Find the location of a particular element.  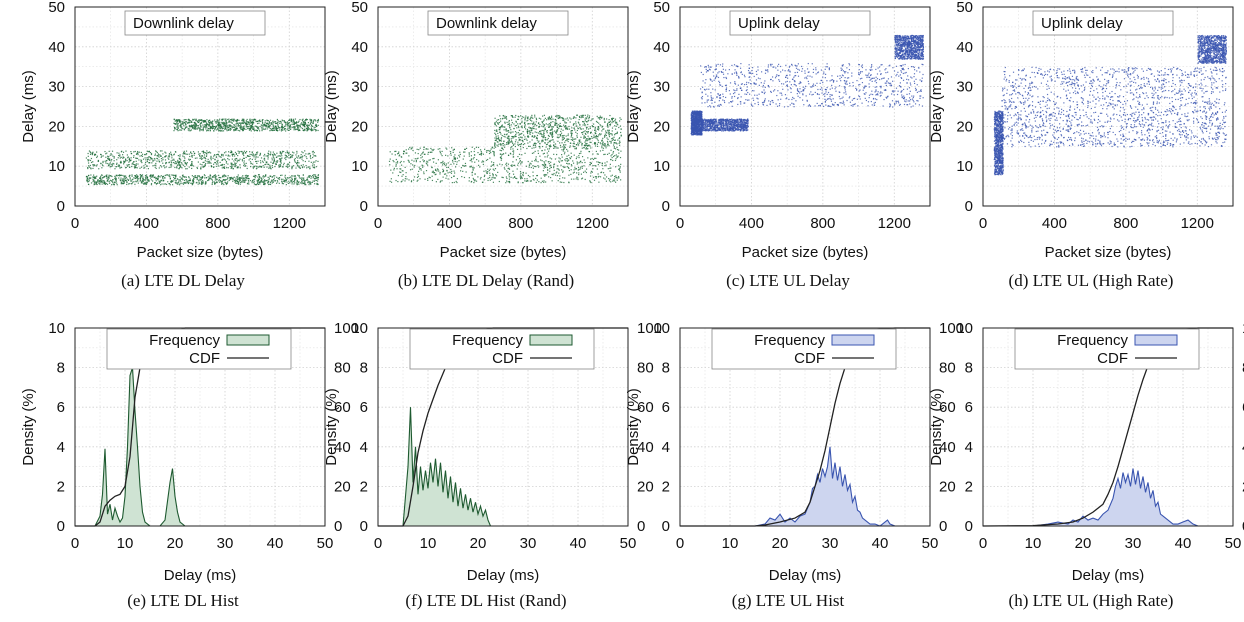

plot-frame is located at coordinates (503, 106).